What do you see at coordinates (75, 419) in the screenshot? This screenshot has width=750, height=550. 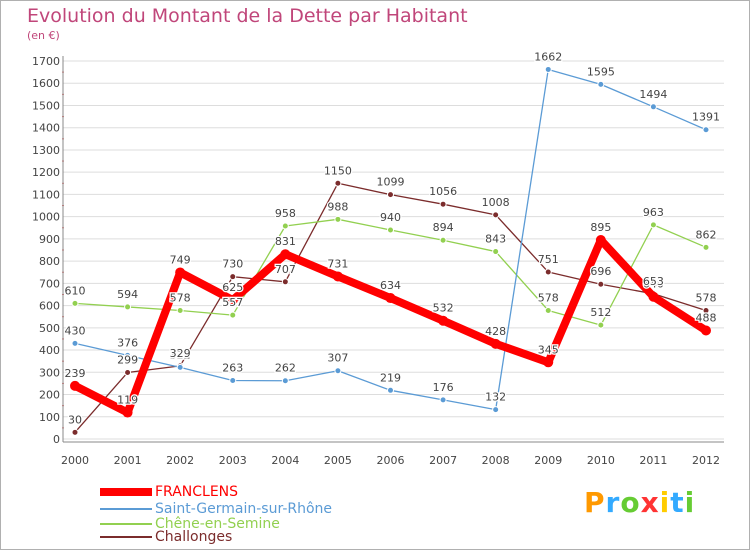 I see `data-label: 30` at bounding box center [75, 419].